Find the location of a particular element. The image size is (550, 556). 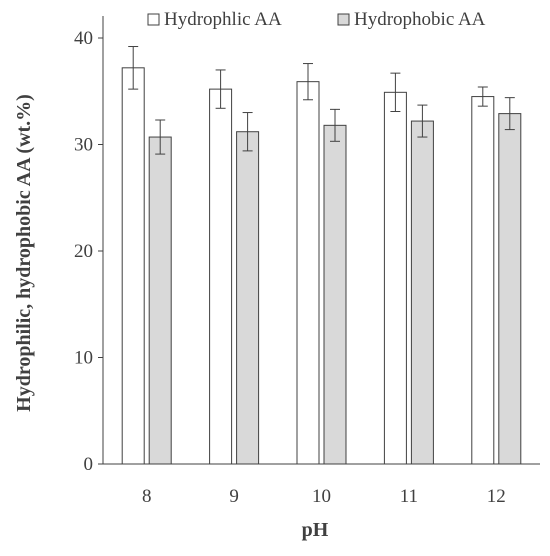

x-tick-label: 8 is located at coordinates (147, 496).